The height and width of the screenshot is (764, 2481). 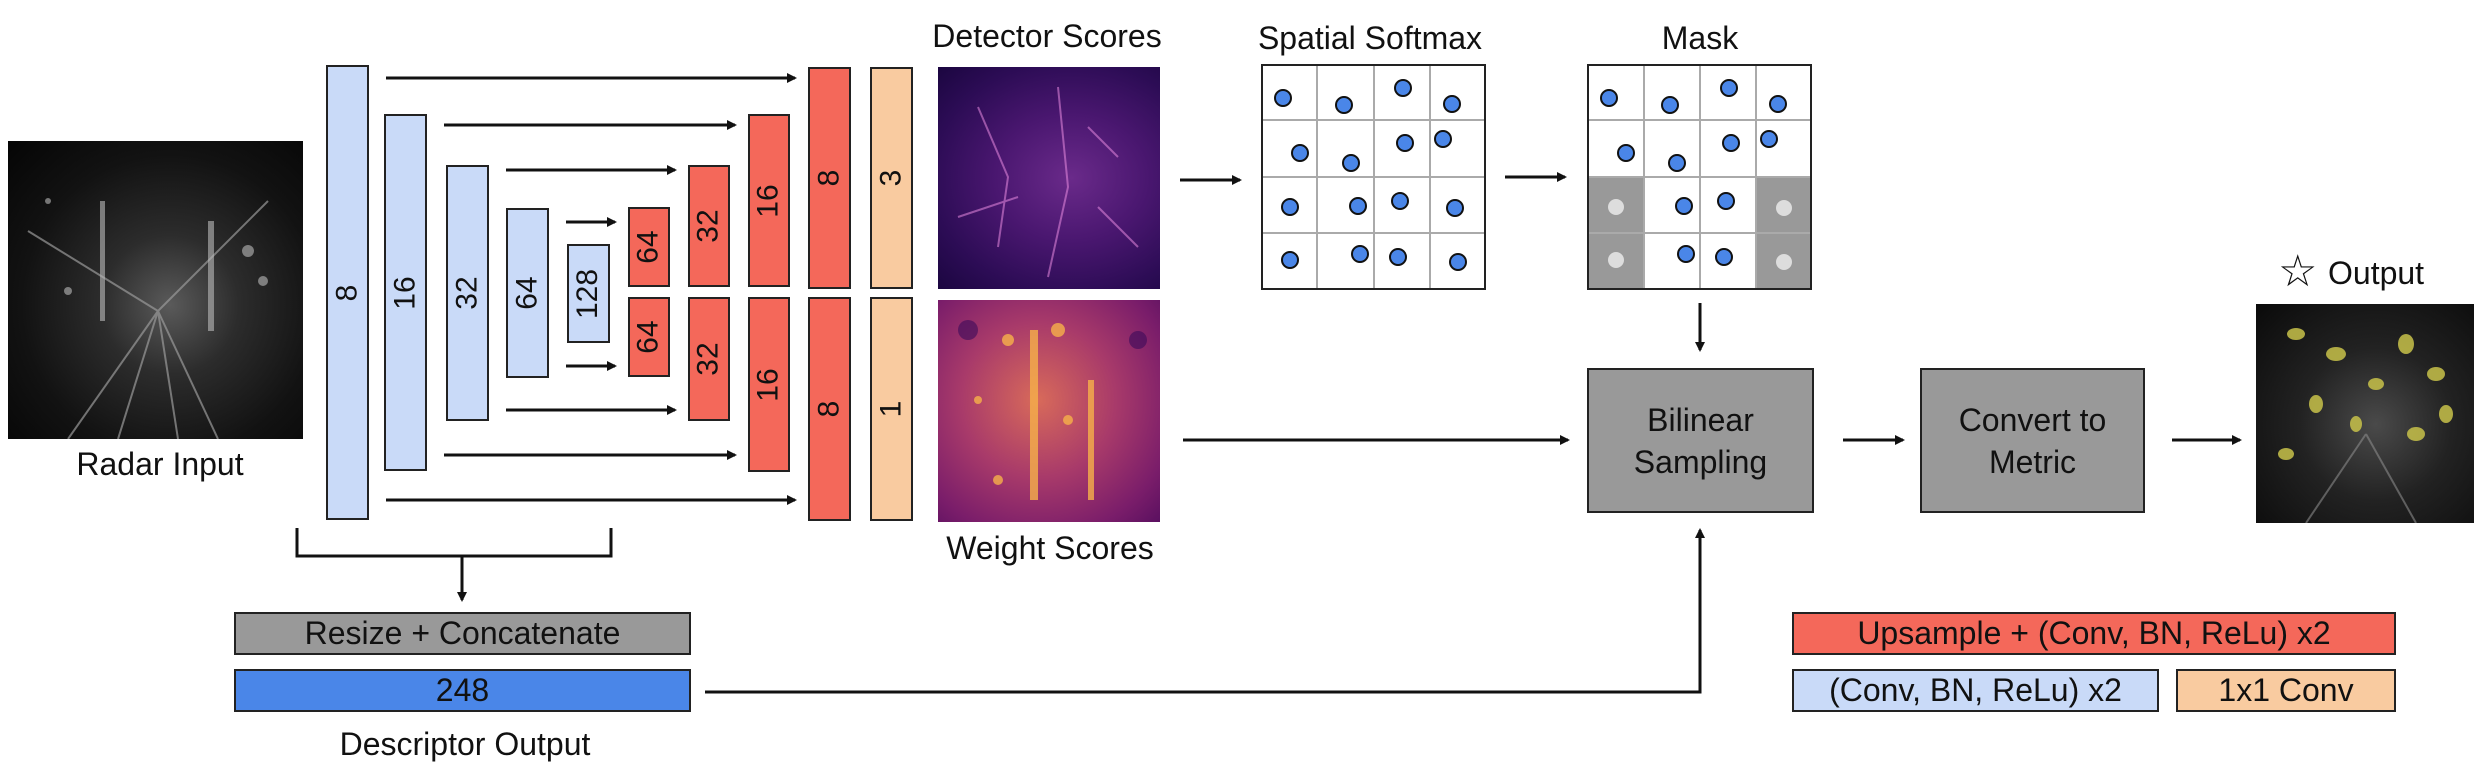 I want to click on encoder-block-64: 64, so click(x=527, y=293).